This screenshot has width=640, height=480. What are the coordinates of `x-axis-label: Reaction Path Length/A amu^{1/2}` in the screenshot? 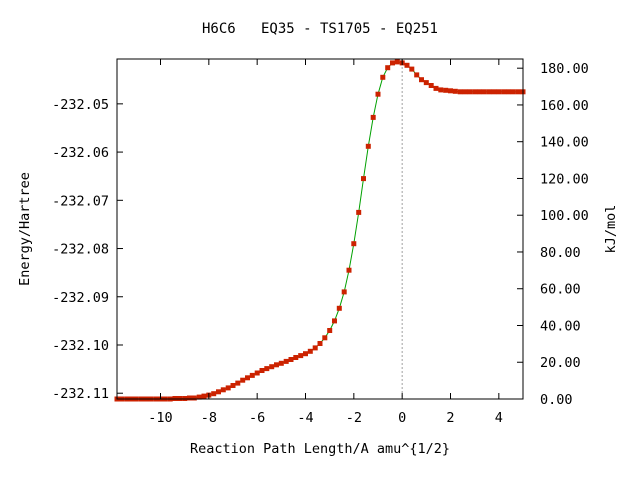 It's located at (320, 449).